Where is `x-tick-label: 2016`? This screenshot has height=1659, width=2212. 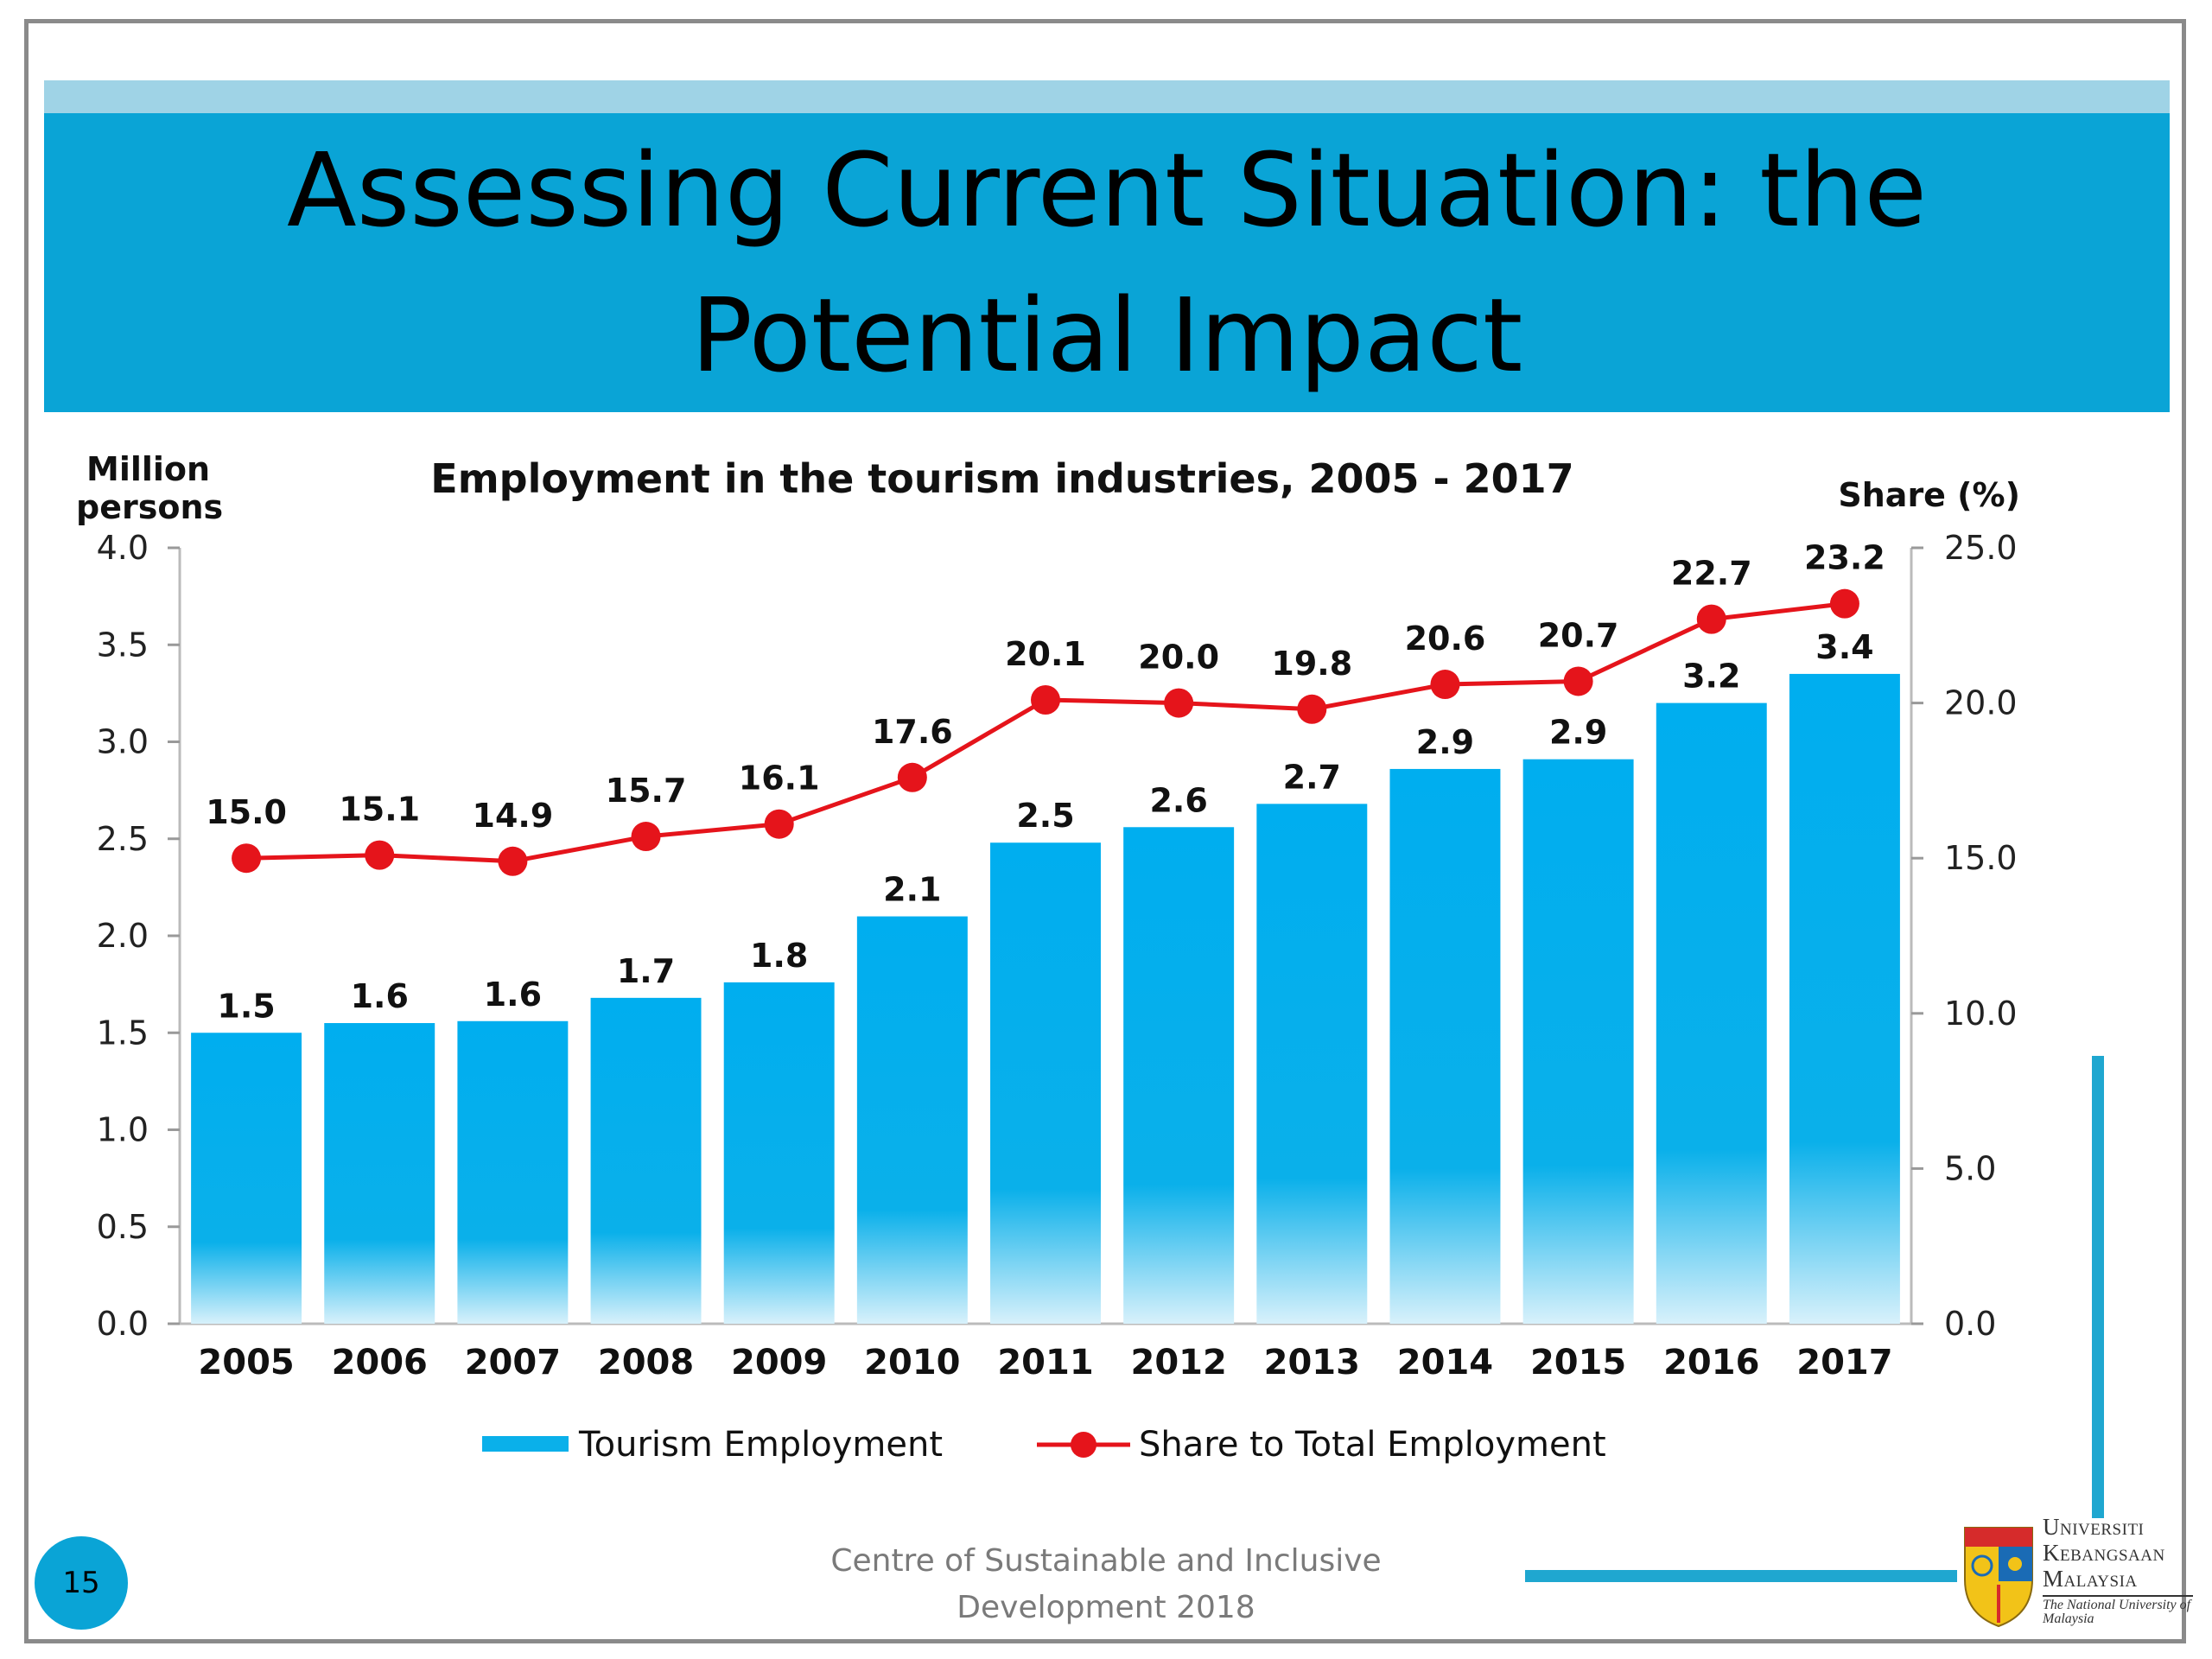
x-tick-label: 2016 is located at coordinates (1711, 1362).